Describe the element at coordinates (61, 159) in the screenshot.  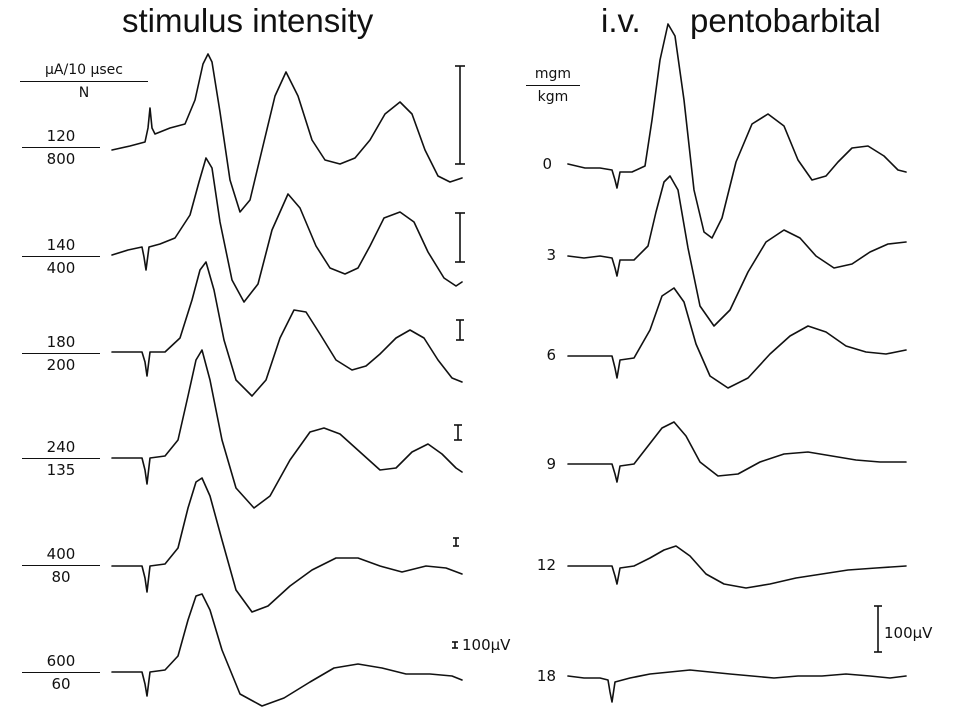
I see `row-label-1-den: 800` at that location.